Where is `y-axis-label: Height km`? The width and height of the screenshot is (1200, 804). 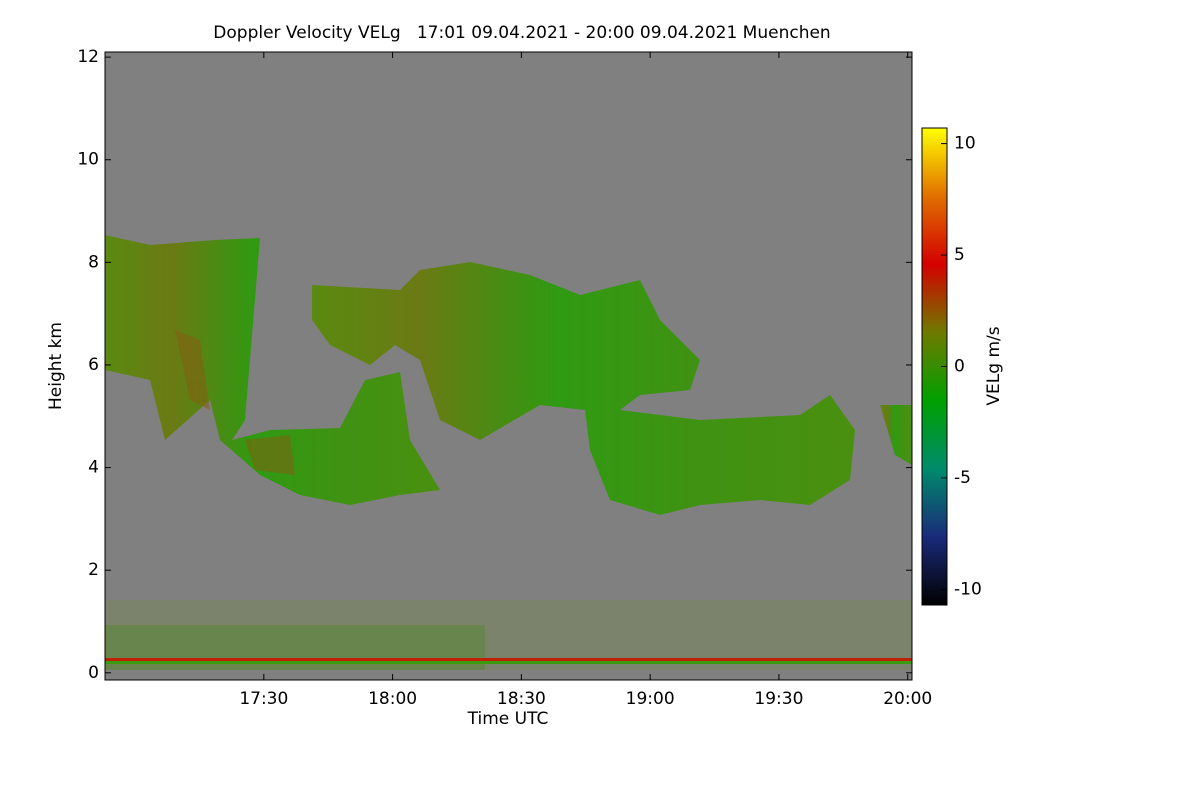
y-axis-label: Height km is located at coordinates (56, 366).